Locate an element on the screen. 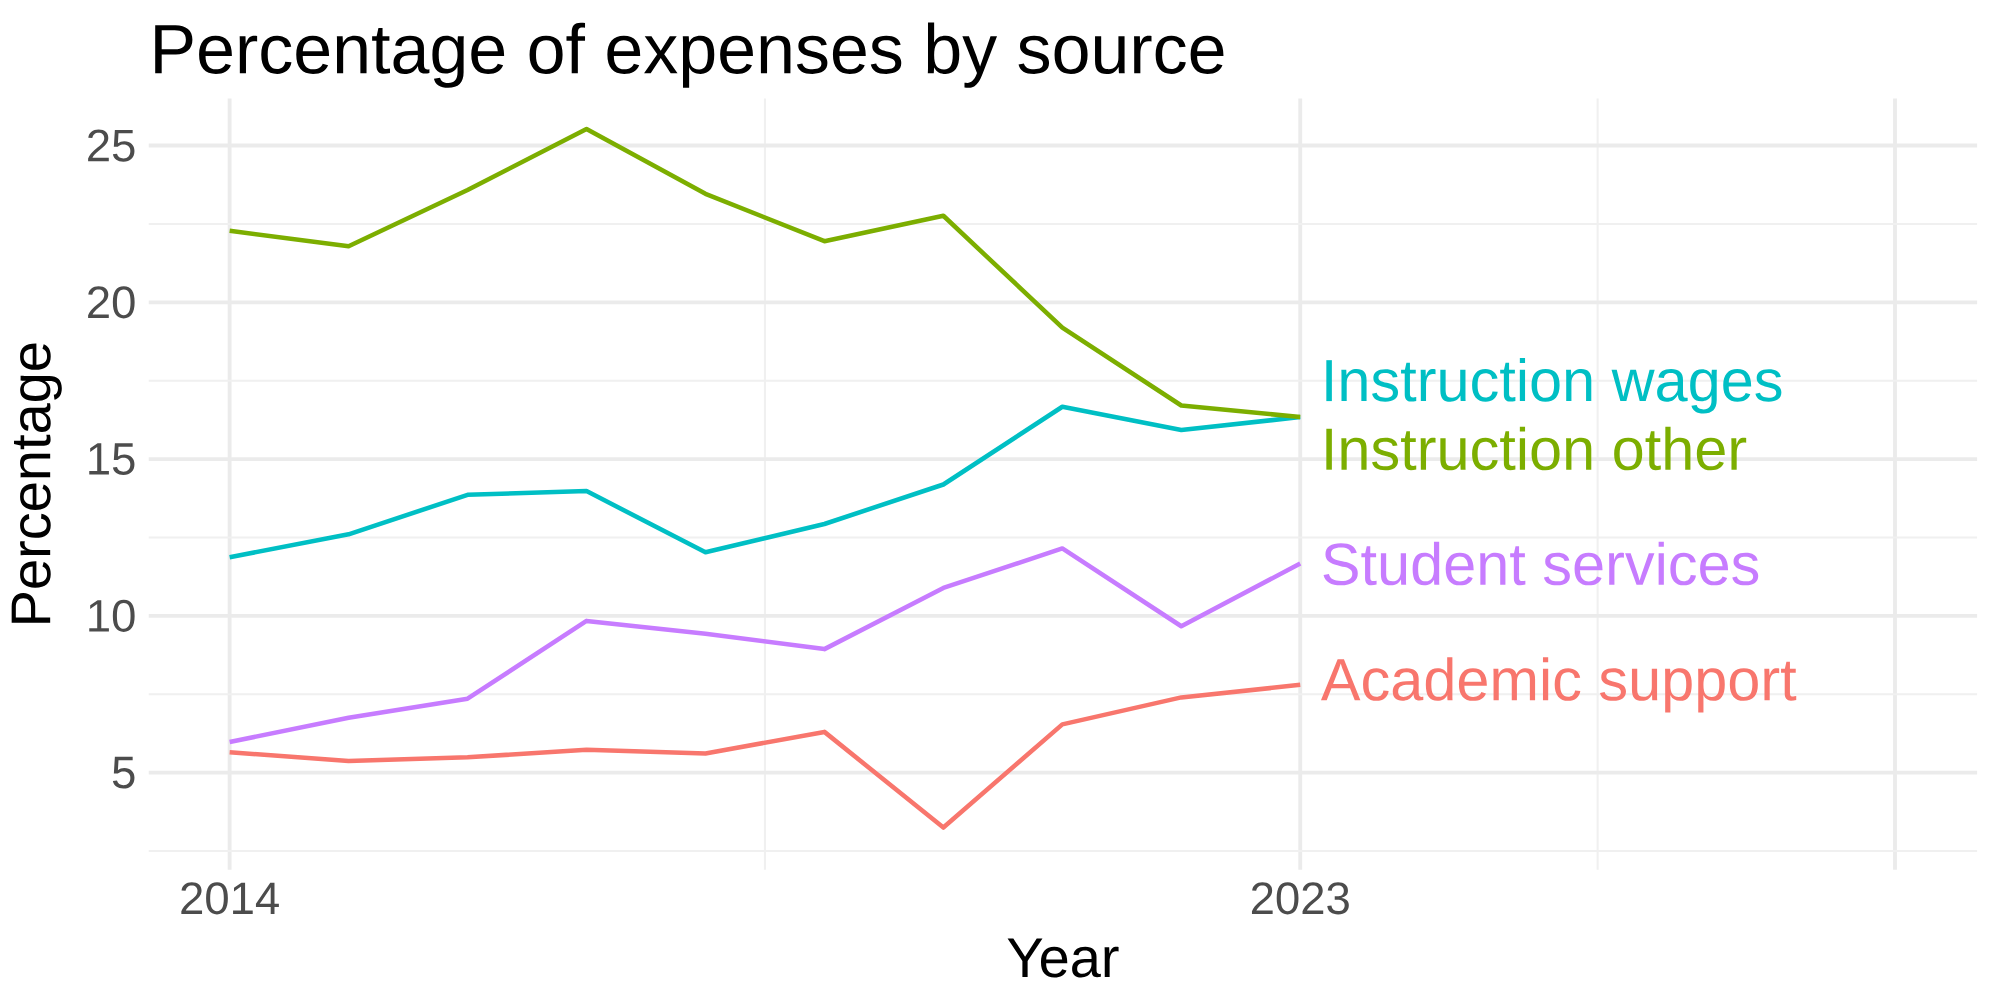  chart-title: Percentage of expenses by source is located at coordinates (689, 55).